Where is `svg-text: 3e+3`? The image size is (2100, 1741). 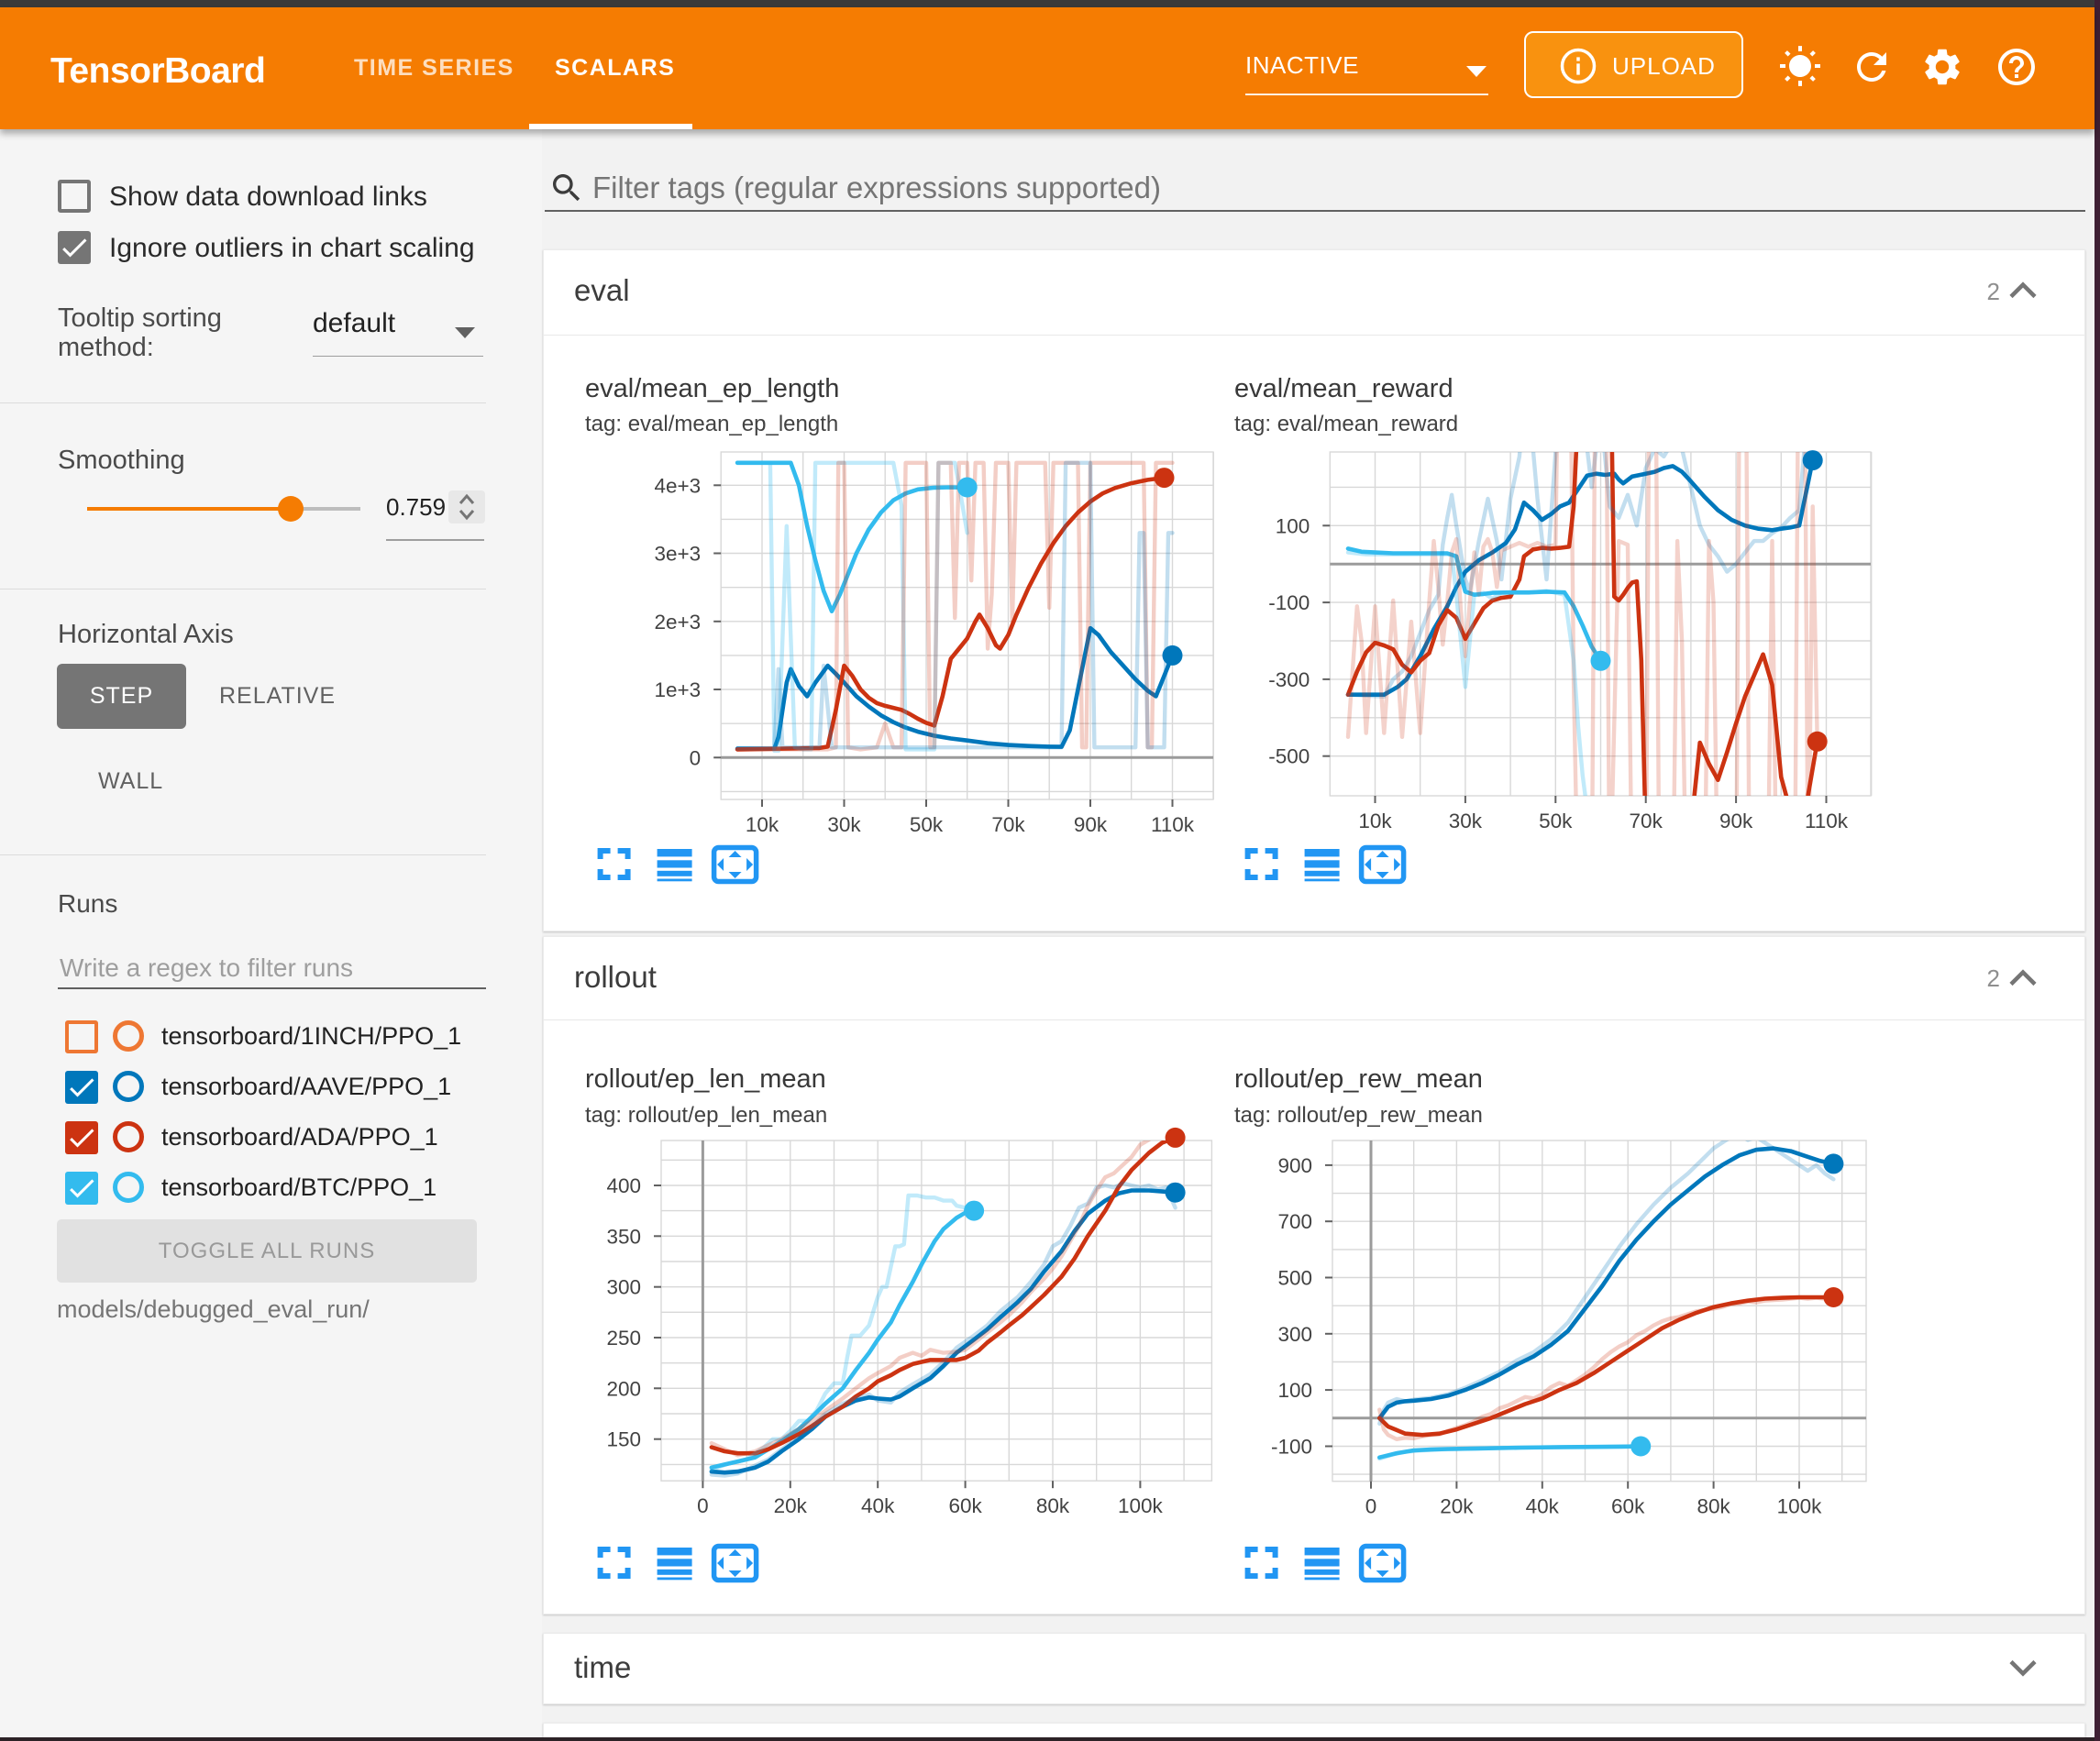 svg-text: 3e+3 is located at coordinates (678, 554).